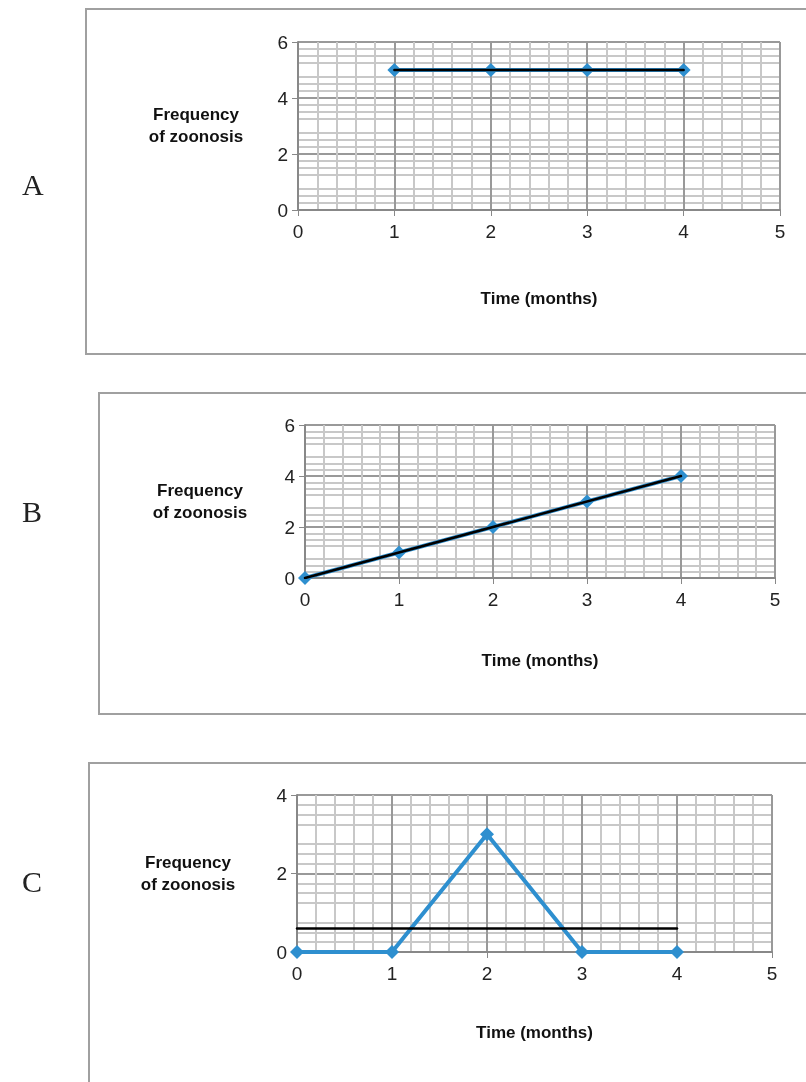 The width and height of the screenshot is (806, 1082). Describe the element at coordinates (305, 599) in the screenshot. I see `x-tick-label: 0` at that location.